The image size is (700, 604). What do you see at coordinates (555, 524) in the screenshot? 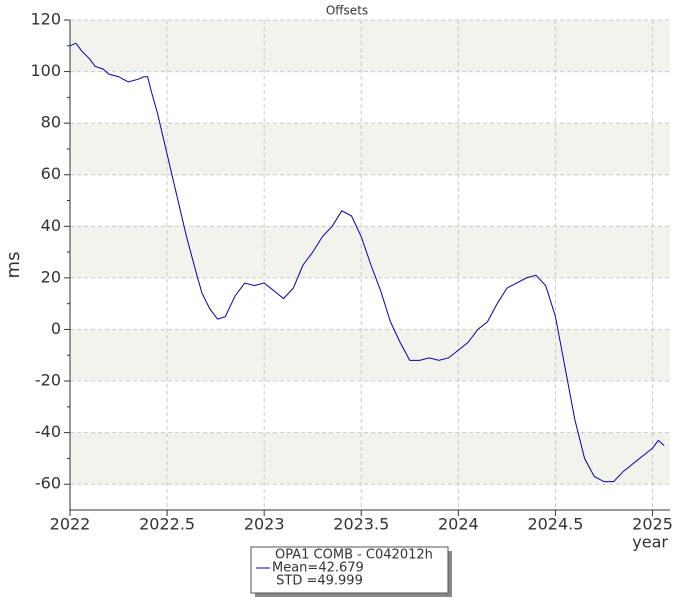
I see `x-tick-label: 2024.5` at bounding box center [555, 524].